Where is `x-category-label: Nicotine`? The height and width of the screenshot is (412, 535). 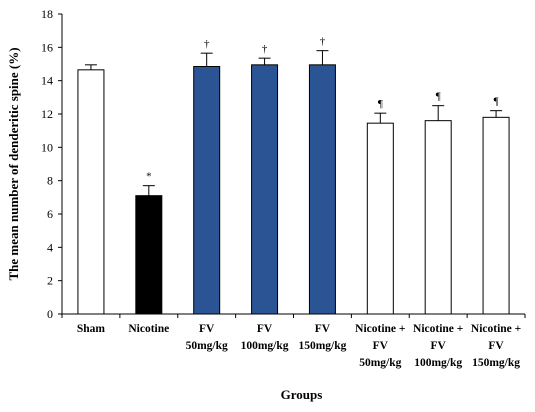
x-category-label: Nicotine is located at coordinates (148, 329).